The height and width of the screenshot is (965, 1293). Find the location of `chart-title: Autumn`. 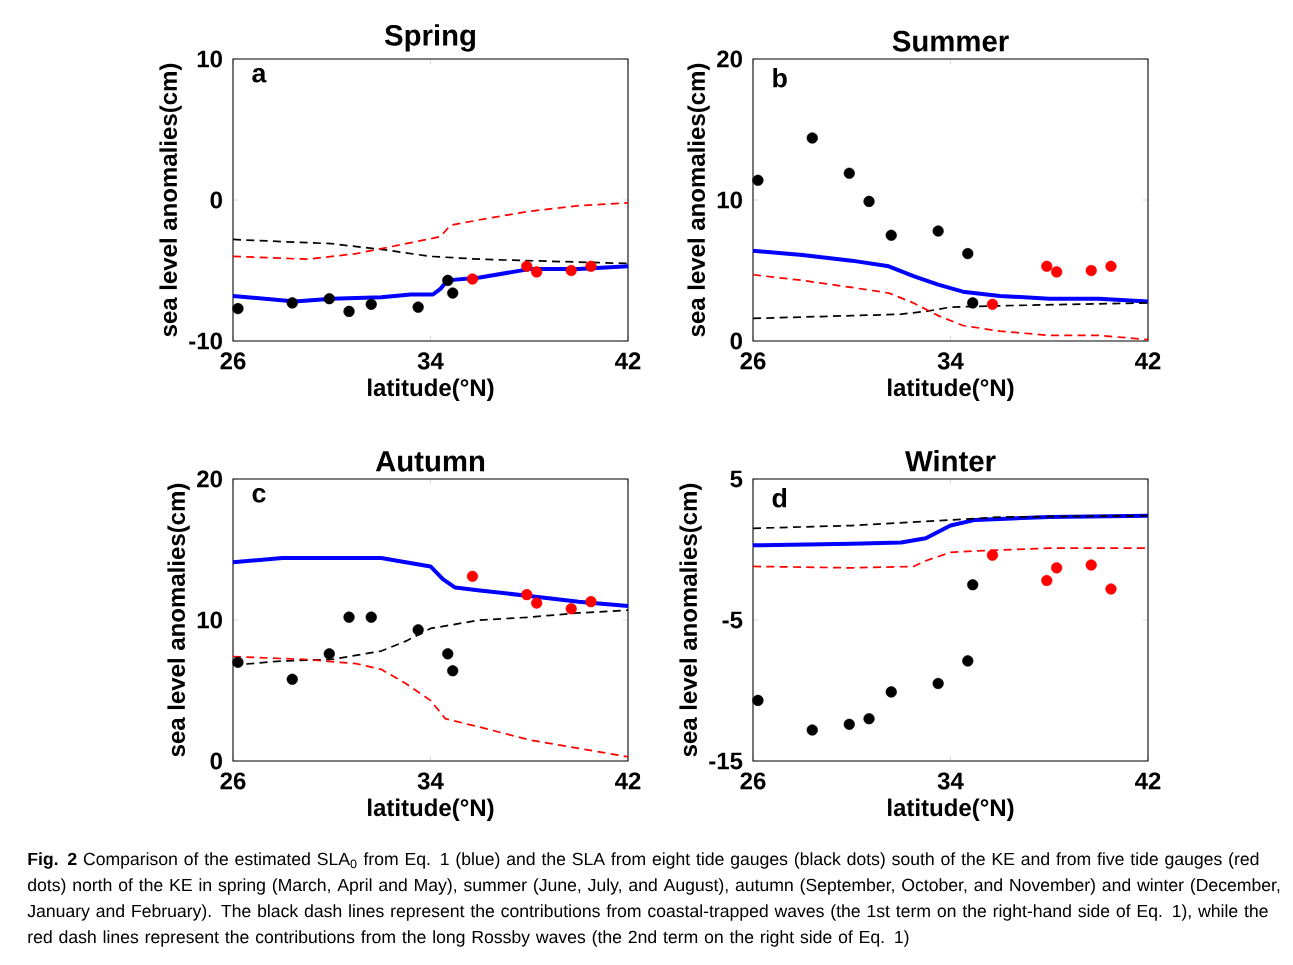

chart-title: Autumn is located at coordinates (430, 461).